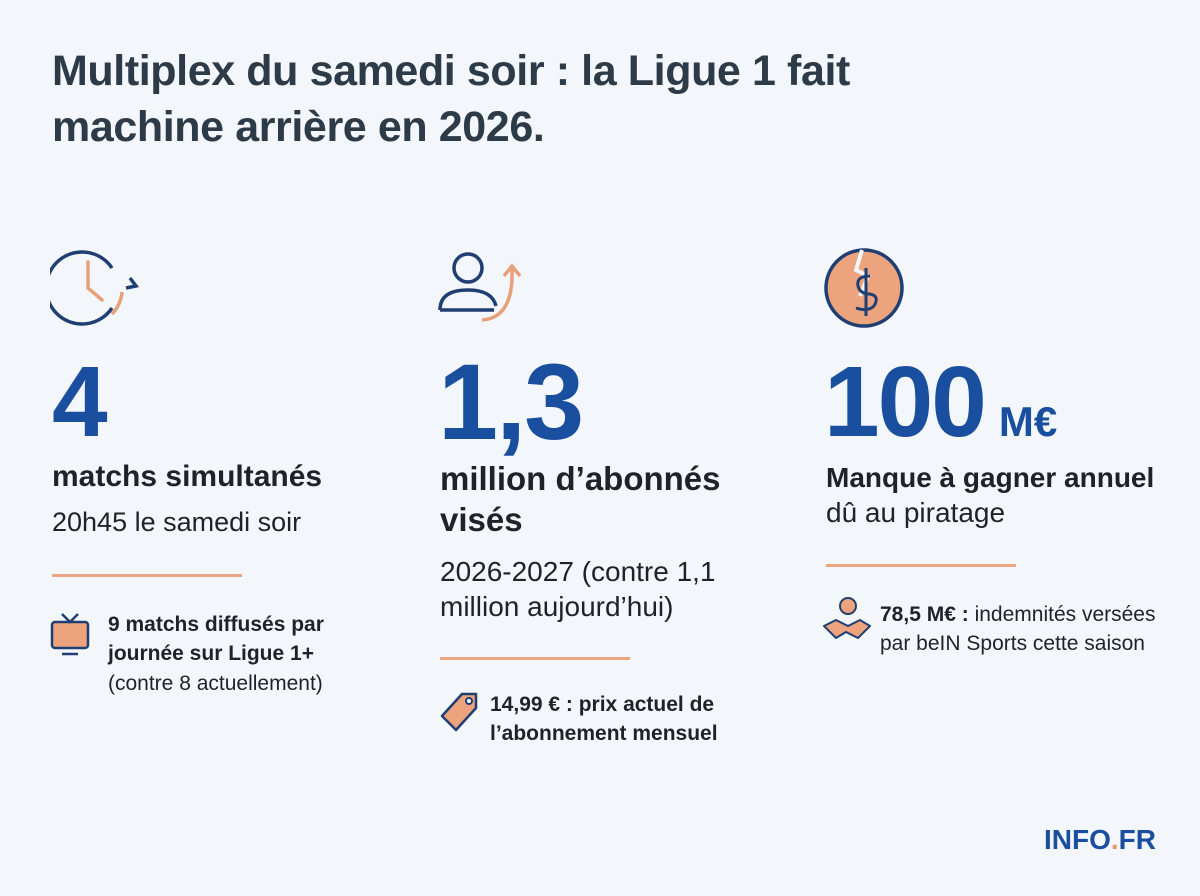  What do you see at coordinates (924, 614) in the screenshot?
I see `note-bold: 78,5 M€ :` at bounding box center [924, 614].